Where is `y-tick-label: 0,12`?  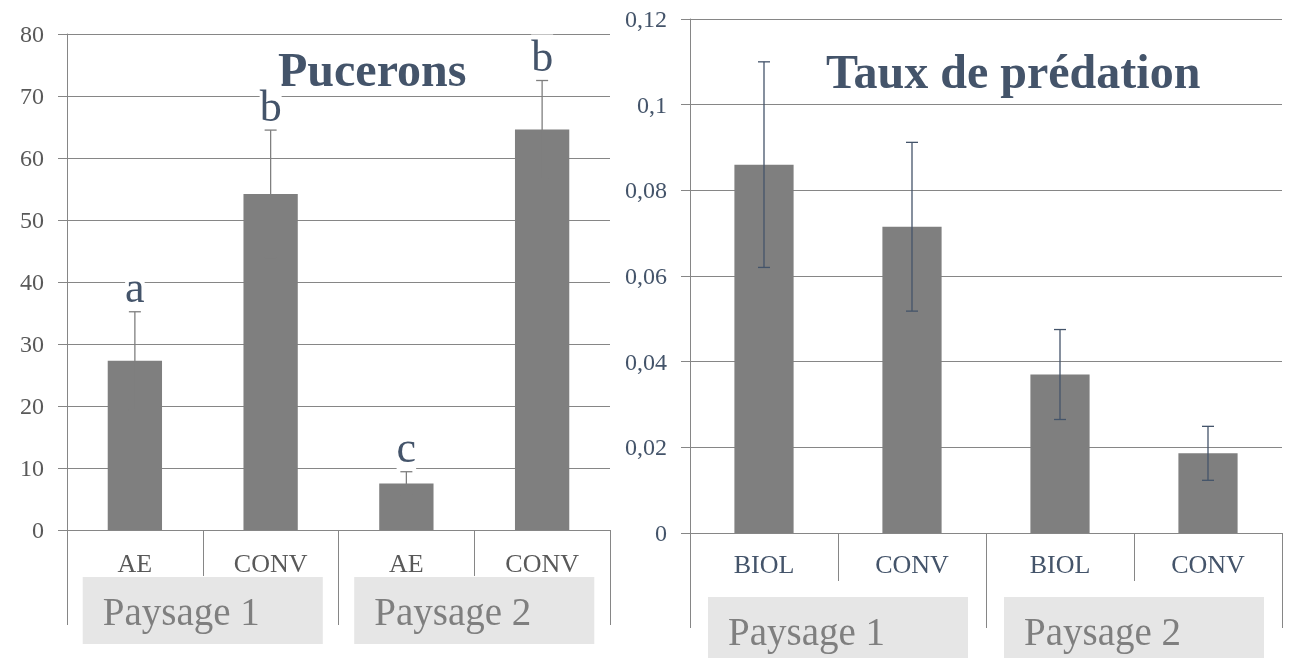 y-tick-label: 0,12 is located at coordinates (646, 19).